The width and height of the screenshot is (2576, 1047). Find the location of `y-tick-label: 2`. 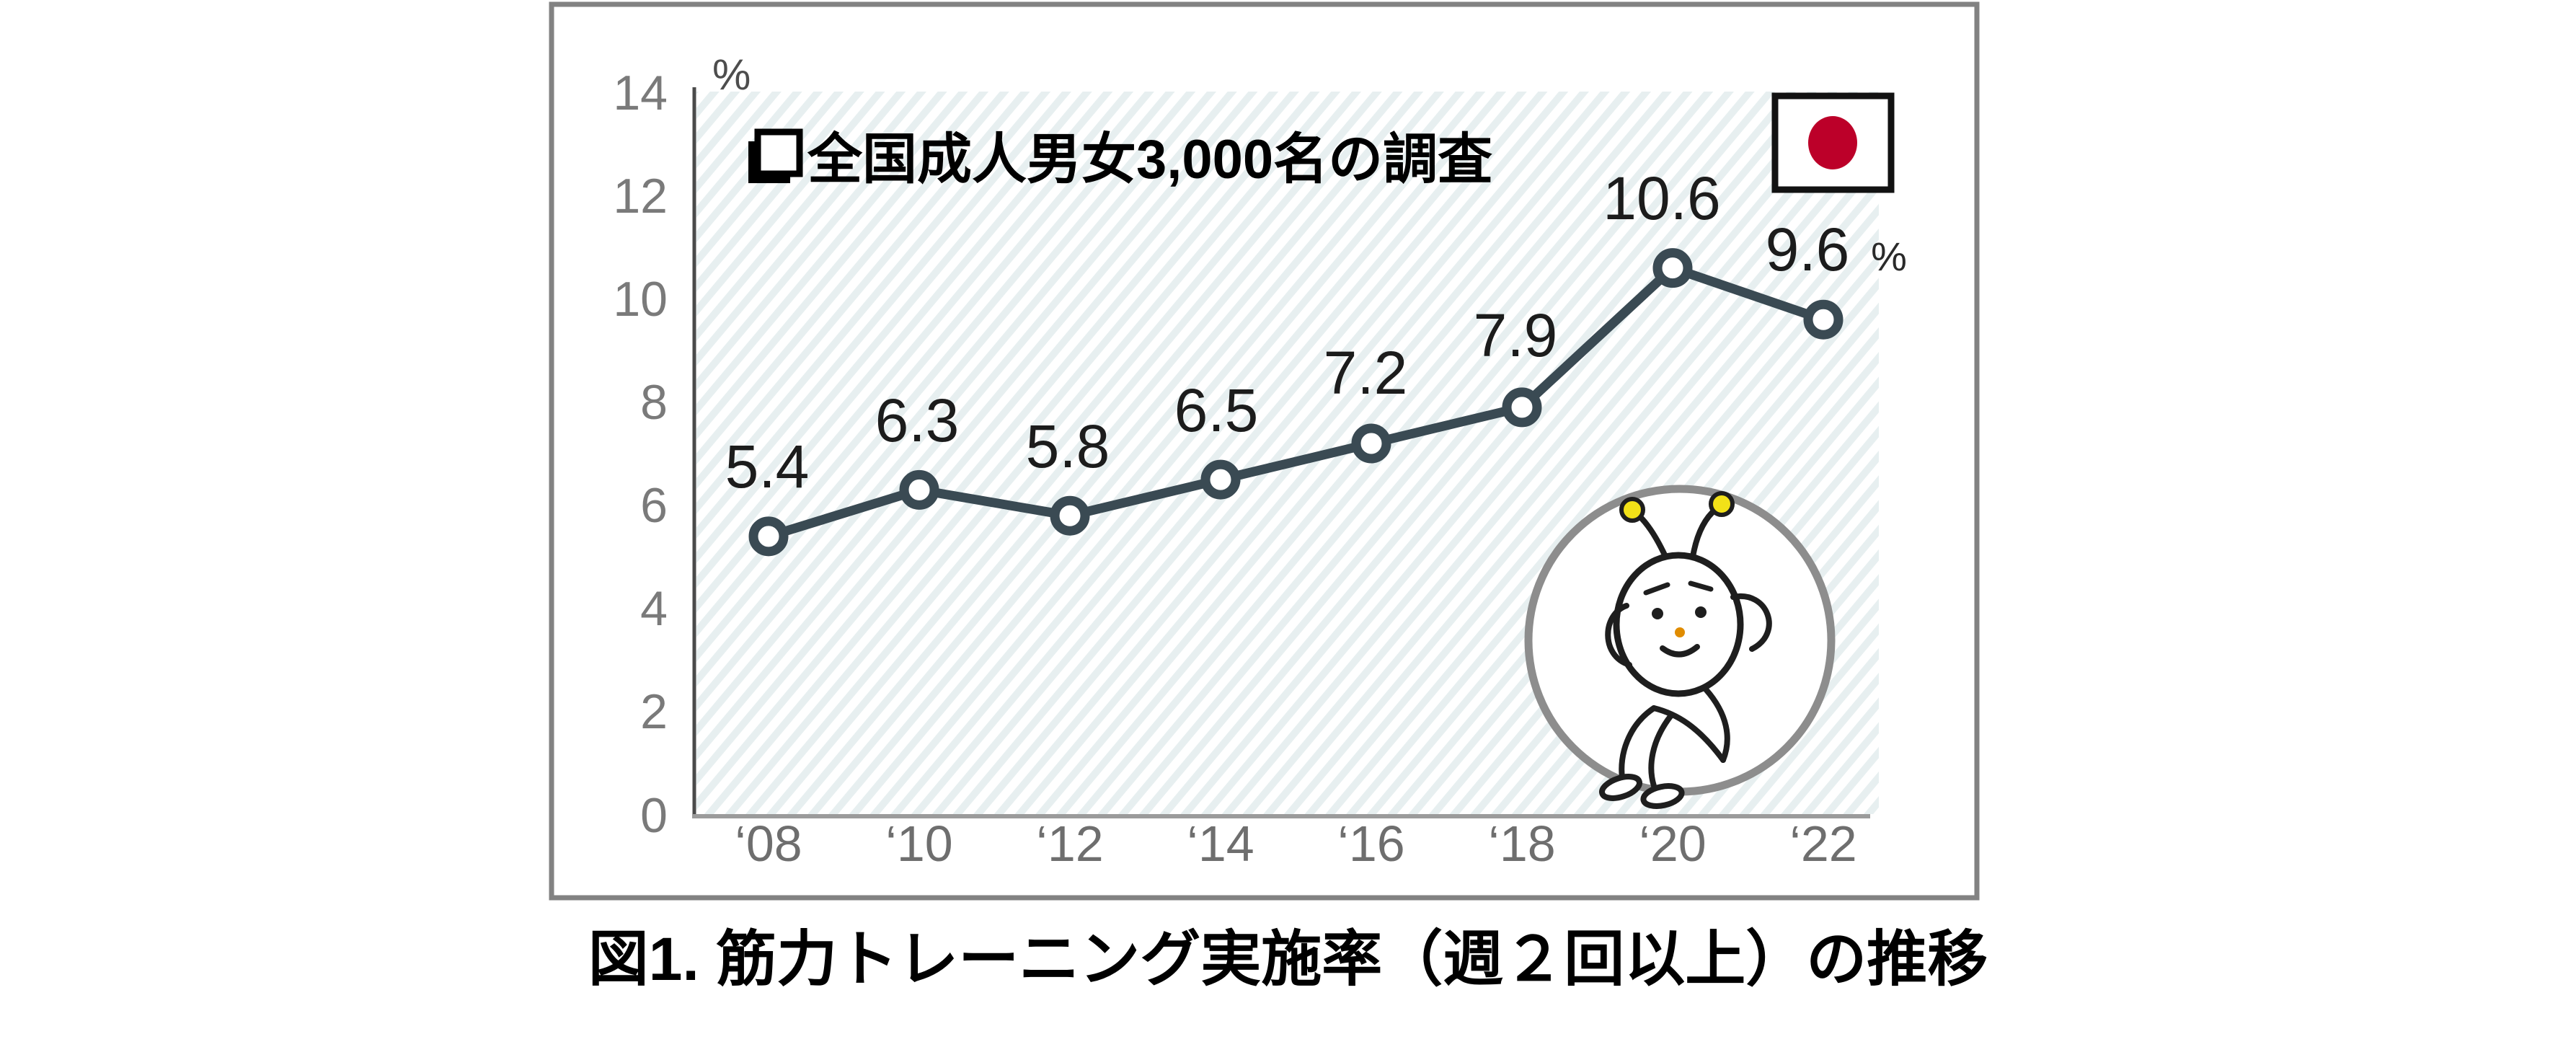

y-tick-label: 2 is located at coordinates (654, 711).